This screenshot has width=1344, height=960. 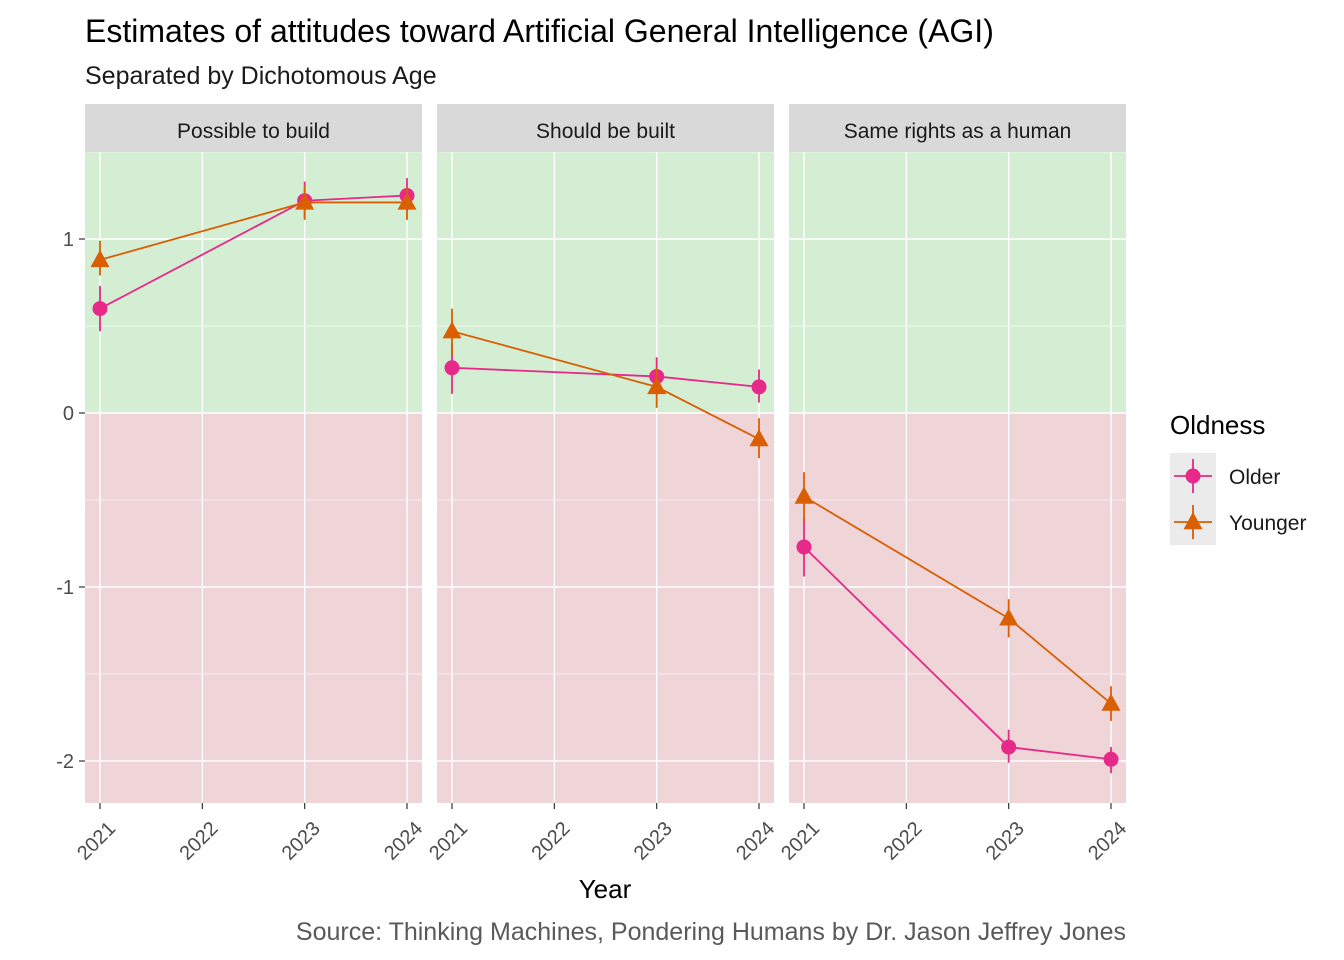 What do you see at coordinates (1267, 523) in the screenshot?
I see `legend-label: Younger` at bounding box center [1267, 523].